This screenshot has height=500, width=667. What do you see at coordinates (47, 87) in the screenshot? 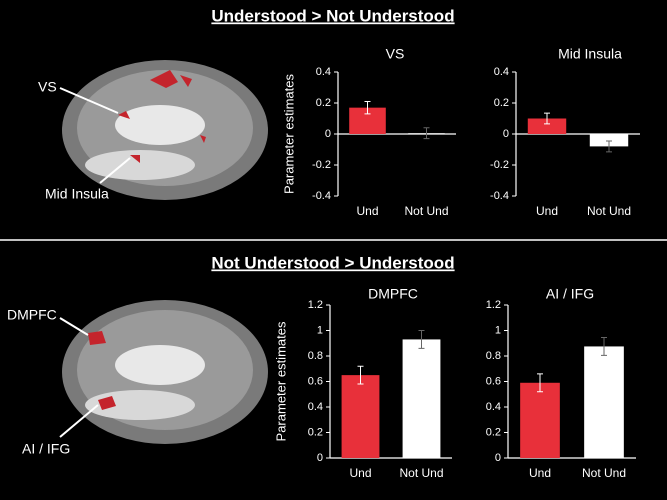
I see `region-label: VS` at bounding box center [47, 87].